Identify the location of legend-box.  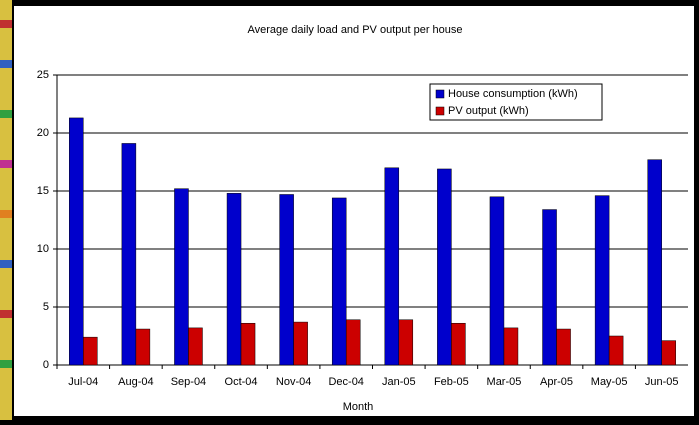
(516, 102).